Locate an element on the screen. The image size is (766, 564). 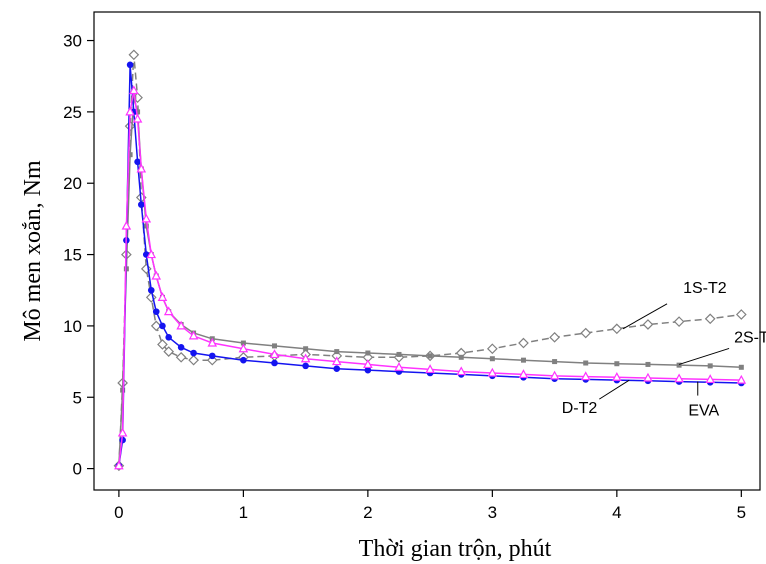
annotation-label: 1S-T2 is located at coordinates (705, 288).